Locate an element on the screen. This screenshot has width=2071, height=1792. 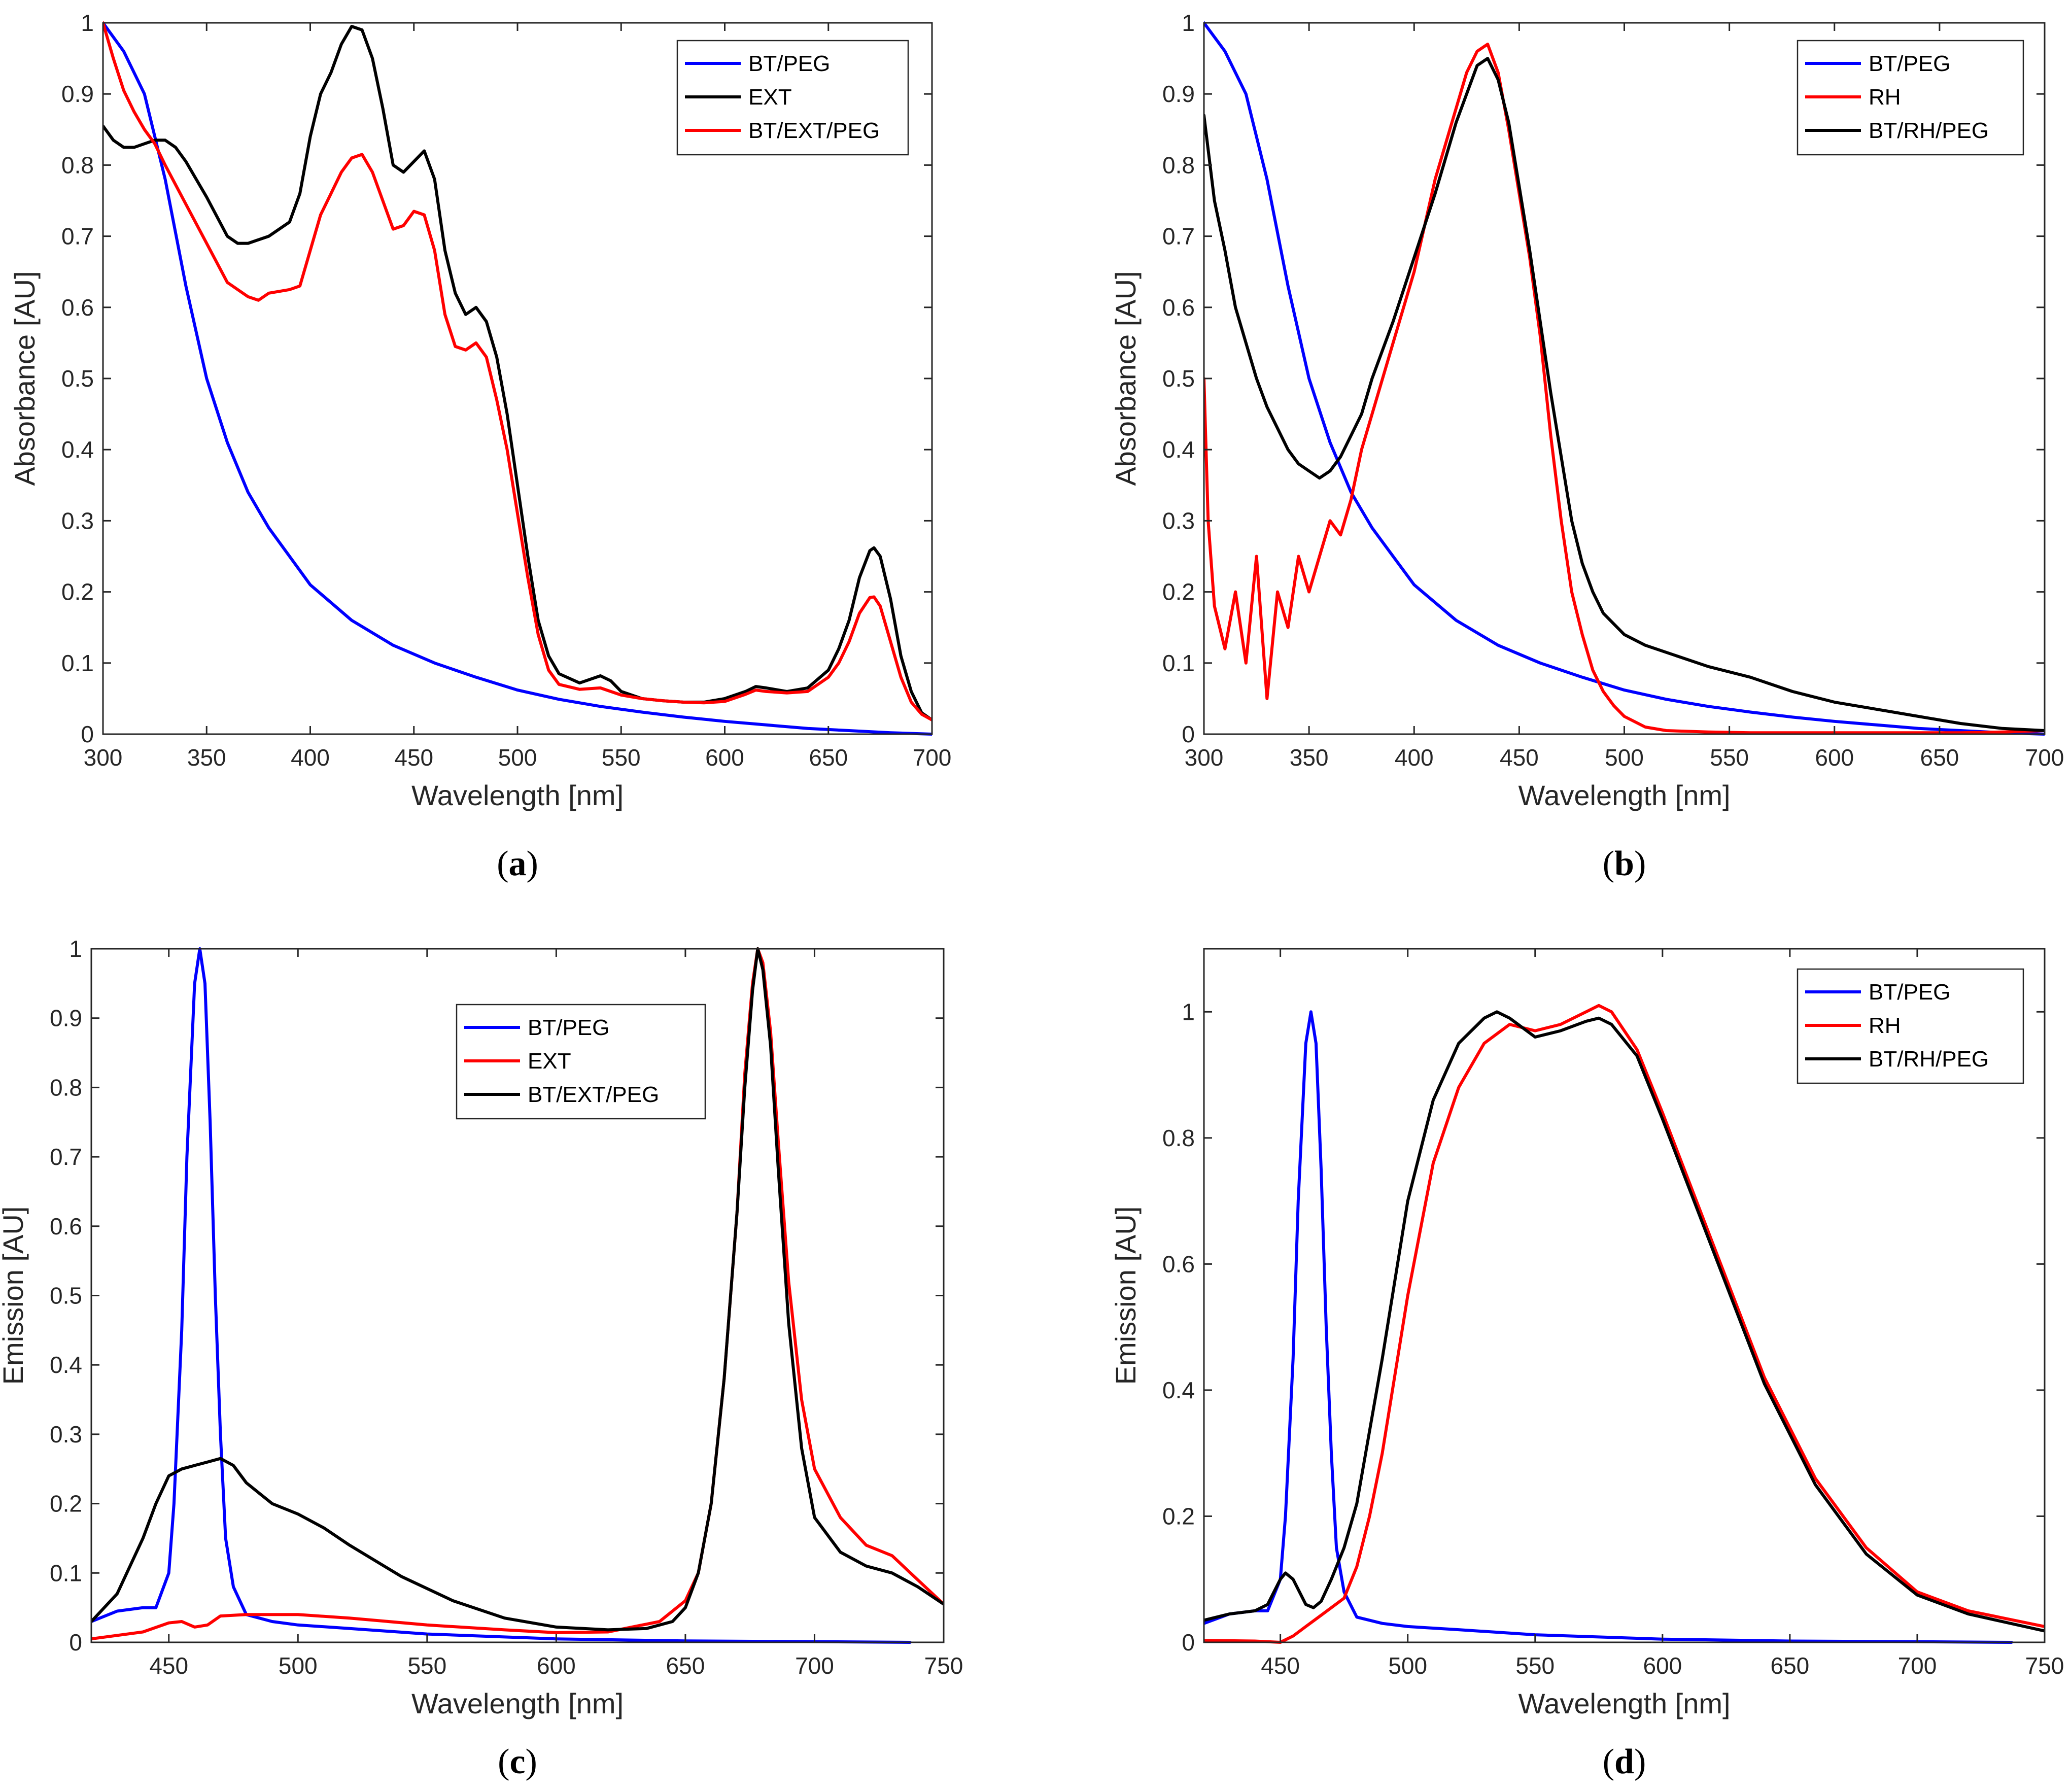
x-tick-label-a: 700 is located at coordinates (933, 757).